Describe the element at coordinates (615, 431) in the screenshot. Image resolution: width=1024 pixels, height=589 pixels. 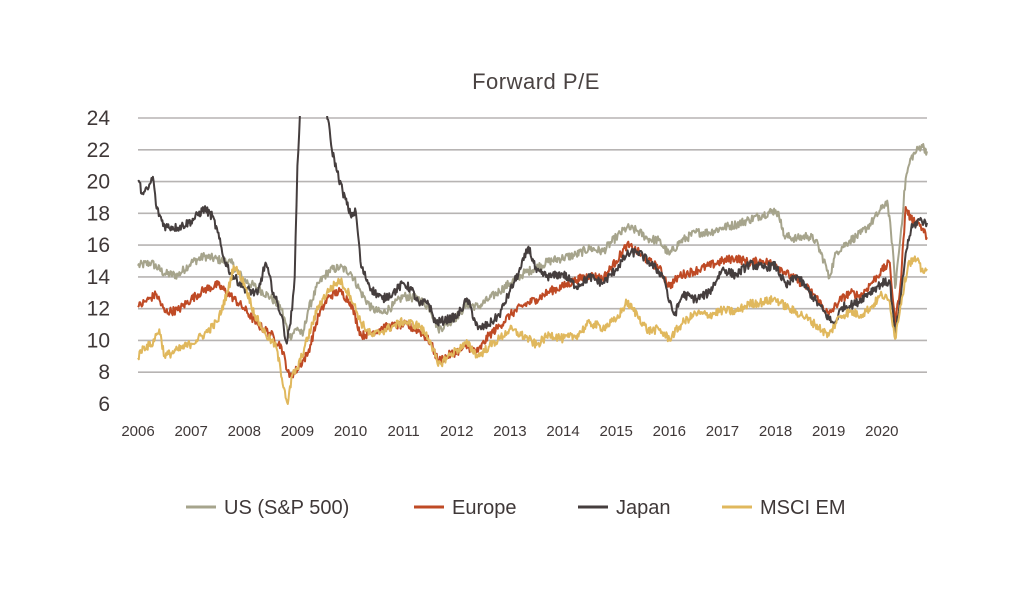
I see `x-tick-label: 2015` at that location.